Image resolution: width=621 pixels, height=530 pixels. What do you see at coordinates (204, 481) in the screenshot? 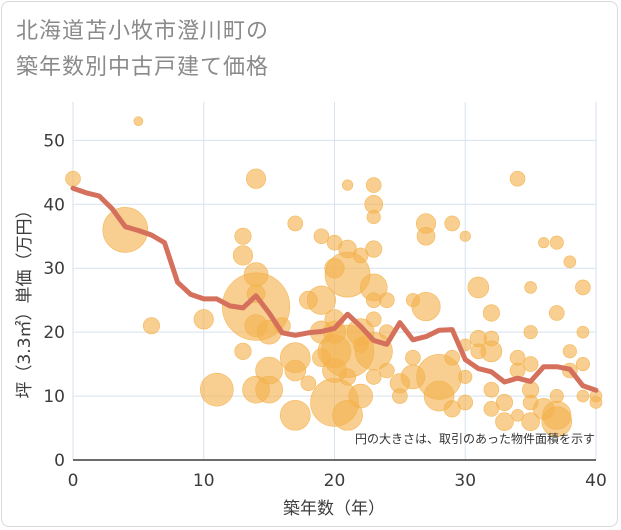
I see `x-tick-label-1: 10` at bounding box center [204, 481].